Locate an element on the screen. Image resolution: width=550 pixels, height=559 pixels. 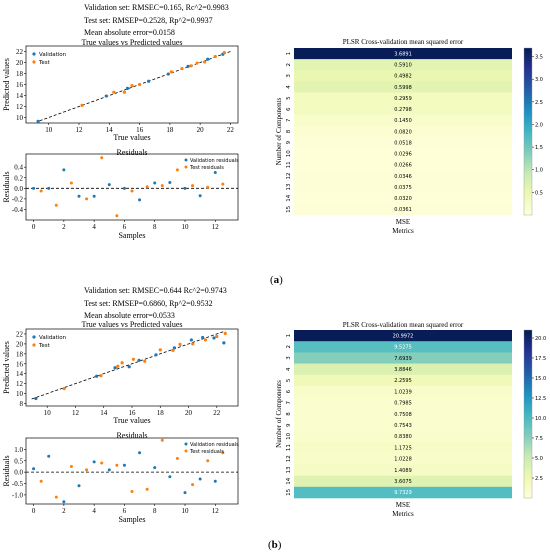
scatter-xtick-label: 14 is located at coordinates (110, 130).